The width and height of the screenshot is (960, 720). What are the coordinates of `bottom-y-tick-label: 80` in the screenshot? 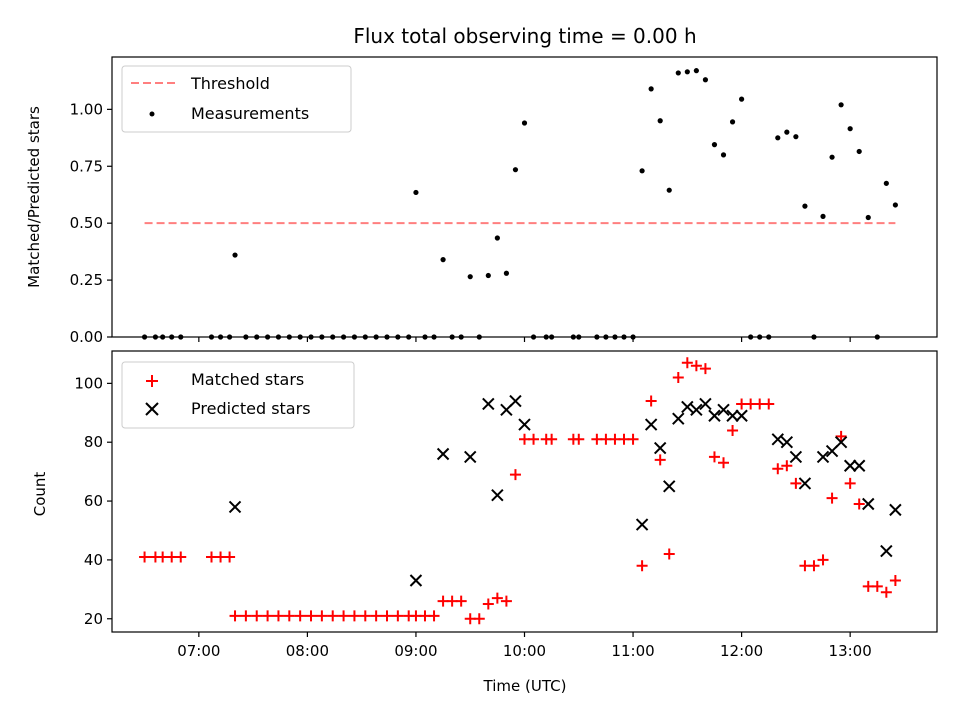 It's located at (93, 442).